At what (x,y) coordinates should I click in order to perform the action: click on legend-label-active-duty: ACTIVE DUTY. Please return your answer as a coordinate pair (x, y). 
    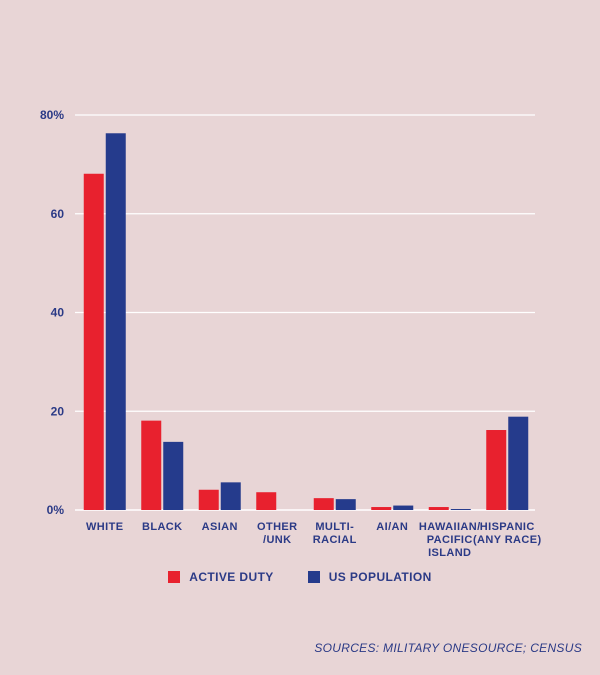
    Looking at the image, I should click on (231, 577).